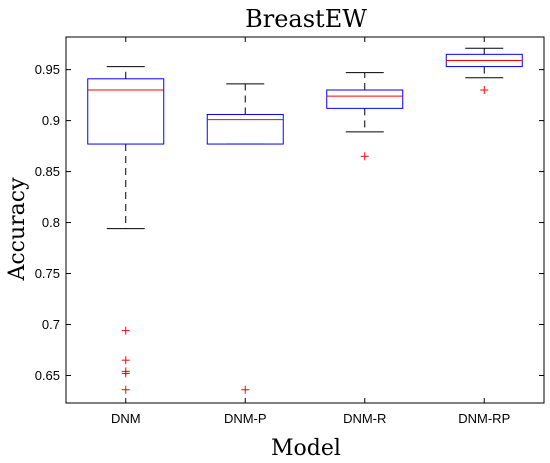  What do you see at coordinates (245, 129) in the screenshot?
I see `box-dnm-p` at bounding box center [245, 129].